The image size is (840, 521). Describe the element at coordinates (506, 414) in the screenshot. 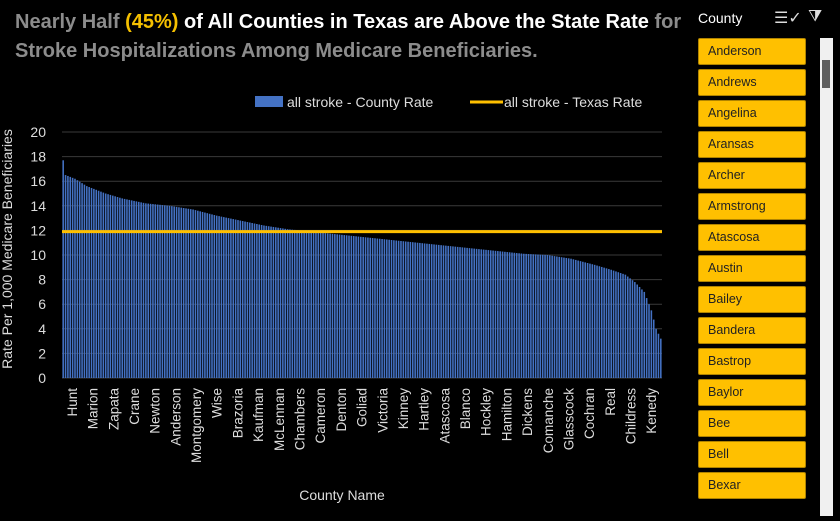

I see `x-tick-label: Hamilton` at that location.